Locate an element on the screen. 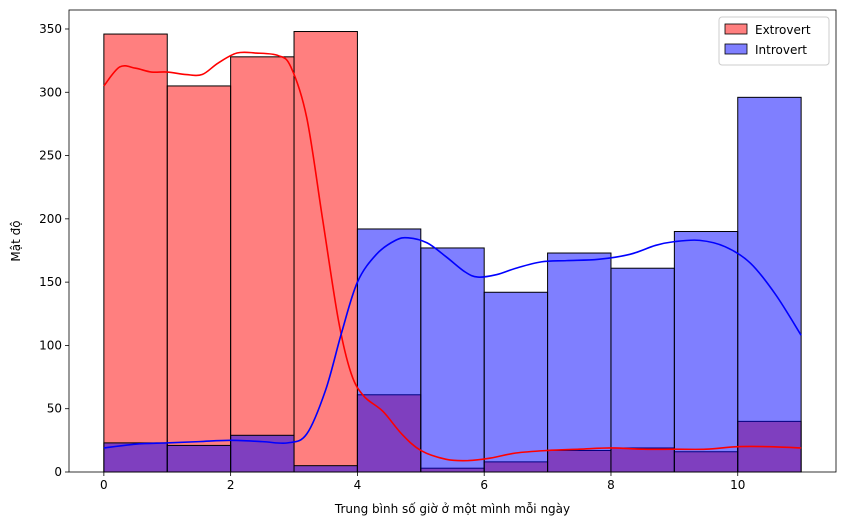 This screenshot has width=850, height=527. x-axis: 0 2 4 6 8 10 is located at coordinates (422, 482).